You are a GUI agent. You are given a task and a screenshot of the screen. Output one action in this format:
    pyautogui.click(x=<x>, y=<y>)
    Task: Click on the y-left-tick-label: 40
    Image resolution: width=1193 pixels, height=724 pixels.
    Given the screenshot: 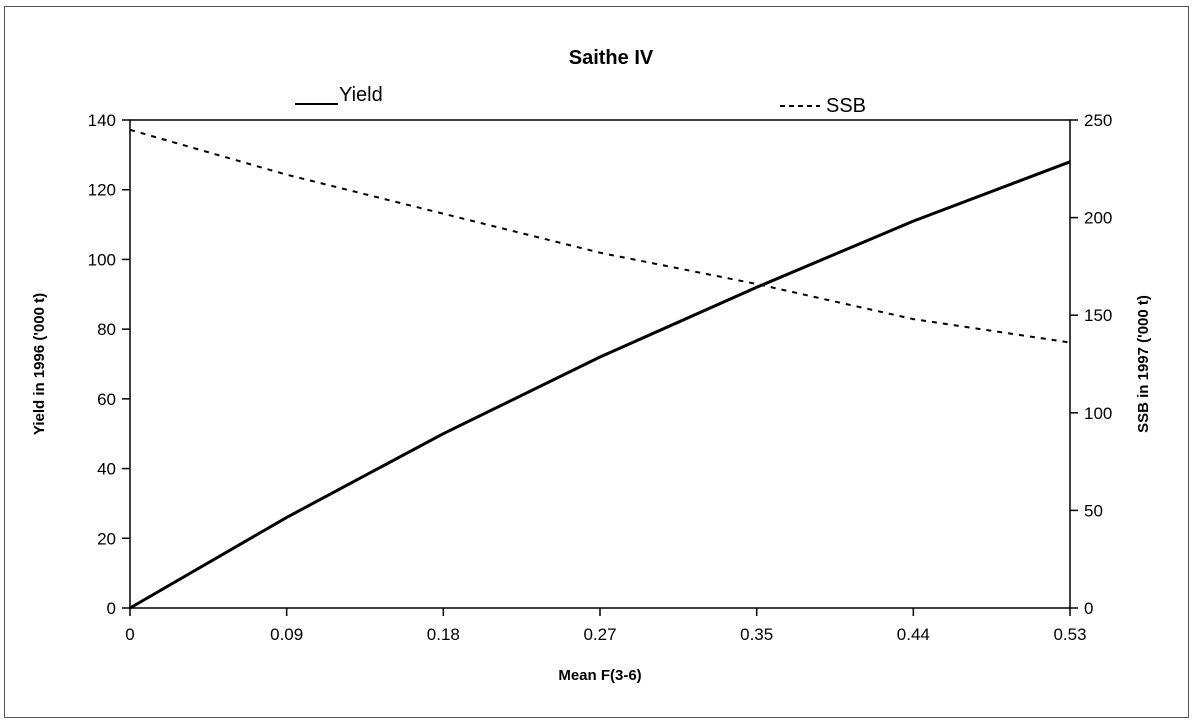 What is the action you would take?
    pyautogui.click(x=106, y=469)
    